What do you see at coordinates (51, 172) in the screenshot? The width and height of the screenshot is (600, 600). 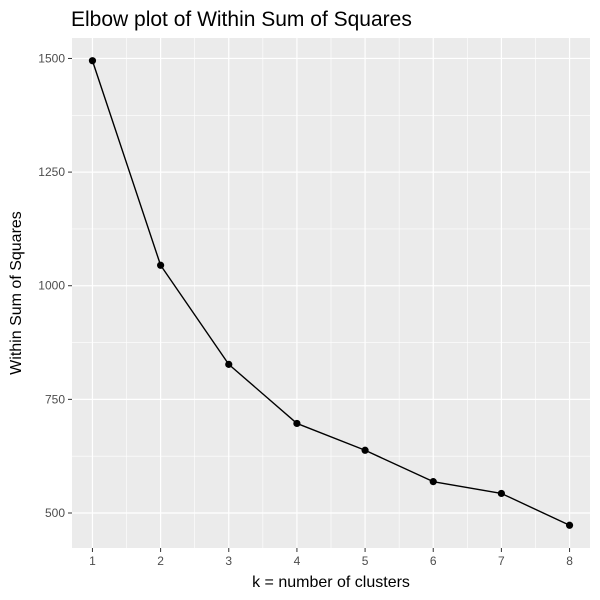 I see `y-tick-label: 1250` at bounding box center [51, 172].